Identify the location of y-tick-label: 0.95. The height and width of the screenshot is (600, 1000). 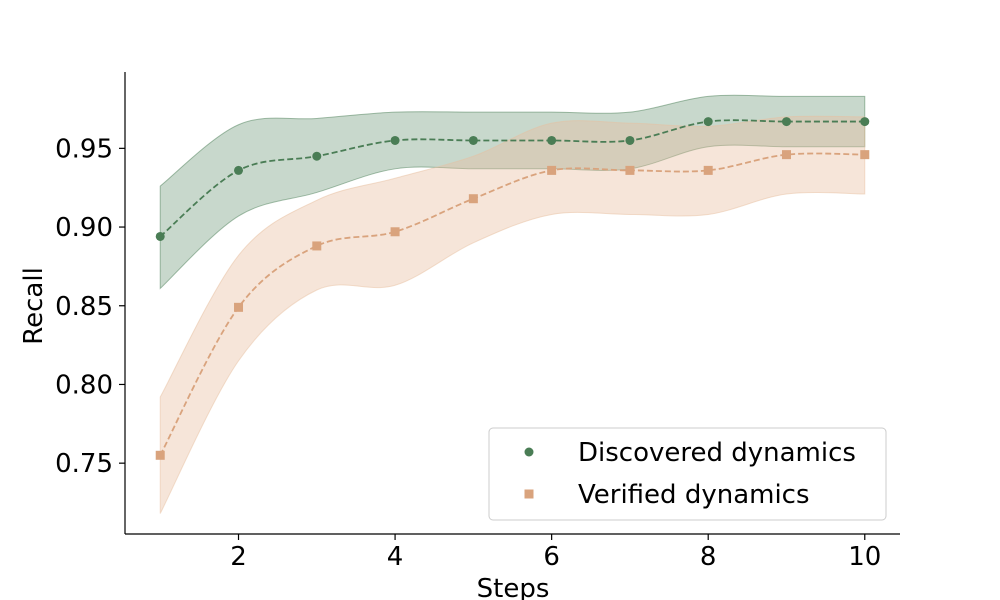
(84, 149).